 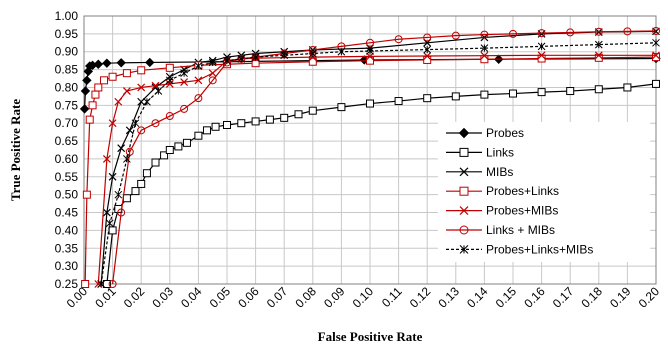 I want to click on legend-item: Probes+Links+MIBs, so click(x=519, y=249).